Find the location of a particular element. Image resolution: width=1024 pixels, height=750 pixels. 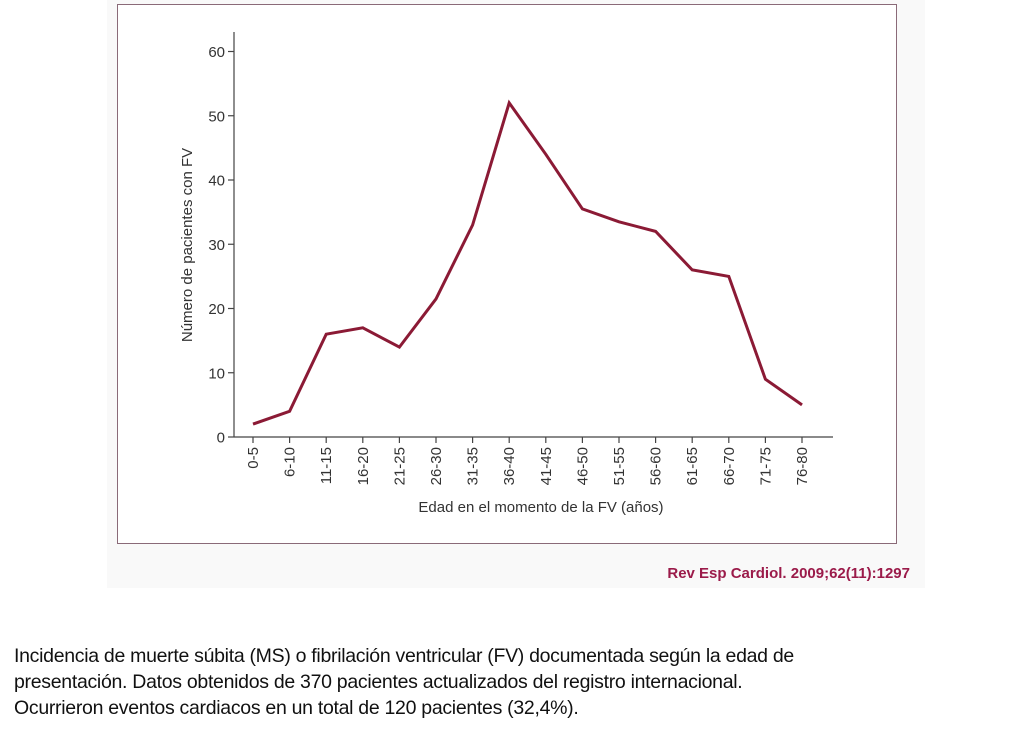

y-tick-label: 20 is located at coordinates (216, 309).